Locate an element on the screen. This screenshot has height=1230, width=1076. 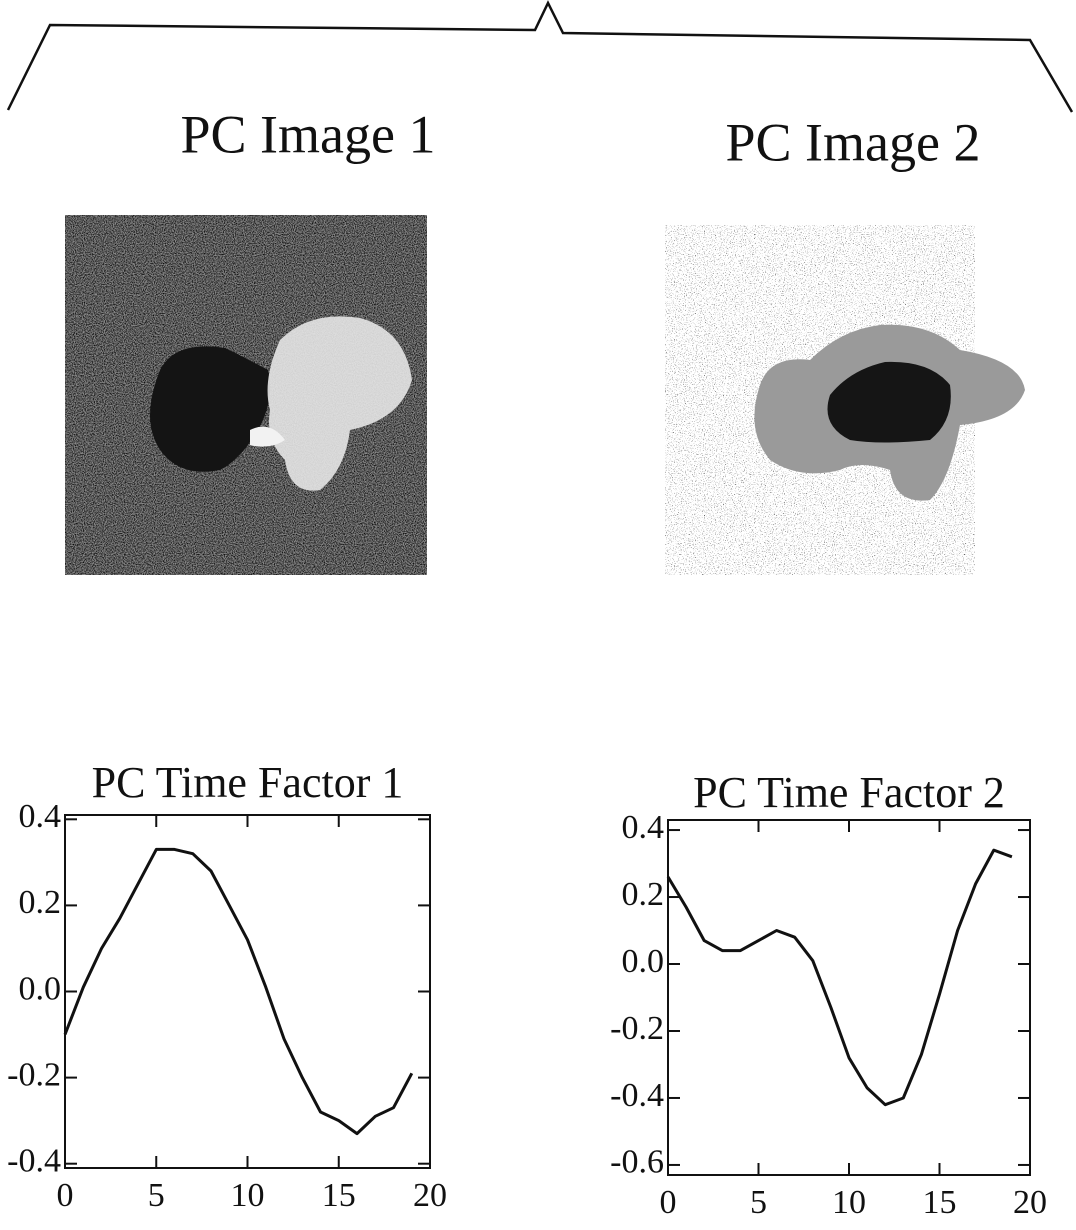
image-title: PC Image 2 is located at coordinates (853, 142).